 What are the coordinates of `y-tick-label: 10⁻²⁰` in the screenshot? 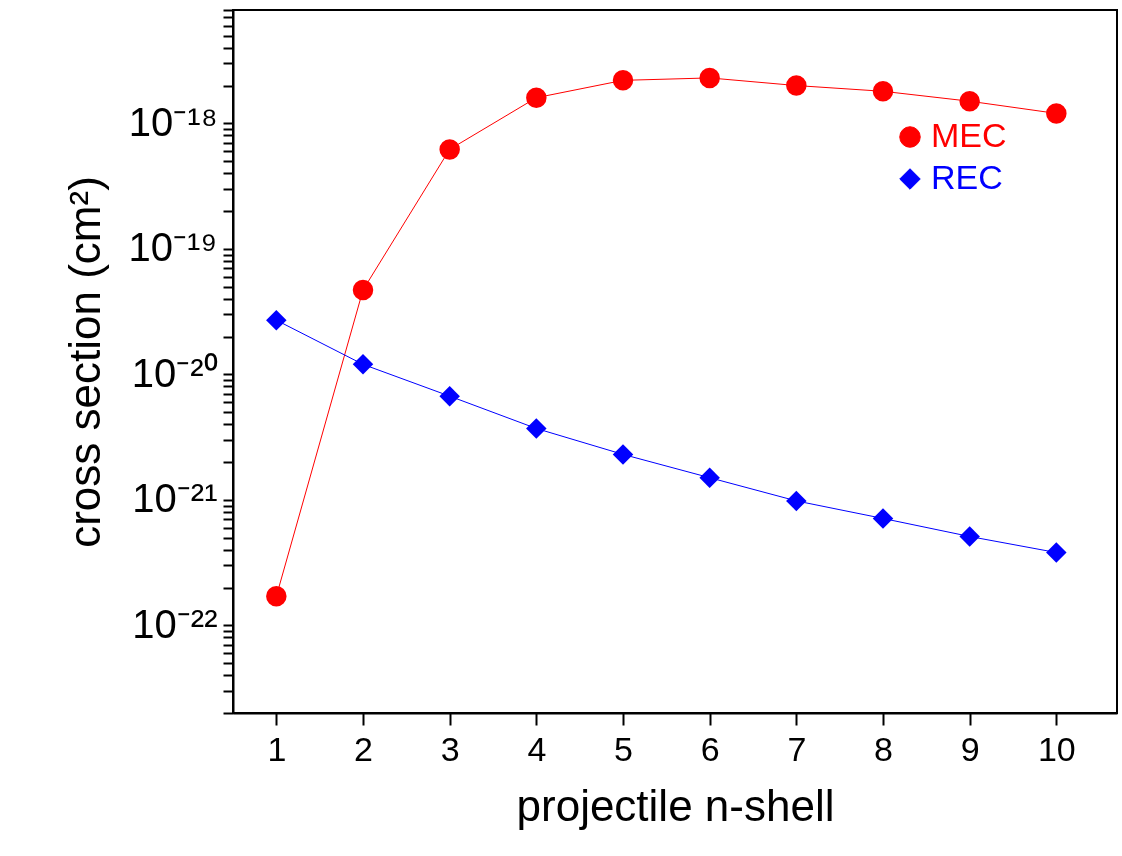 It's located at (174, 372).